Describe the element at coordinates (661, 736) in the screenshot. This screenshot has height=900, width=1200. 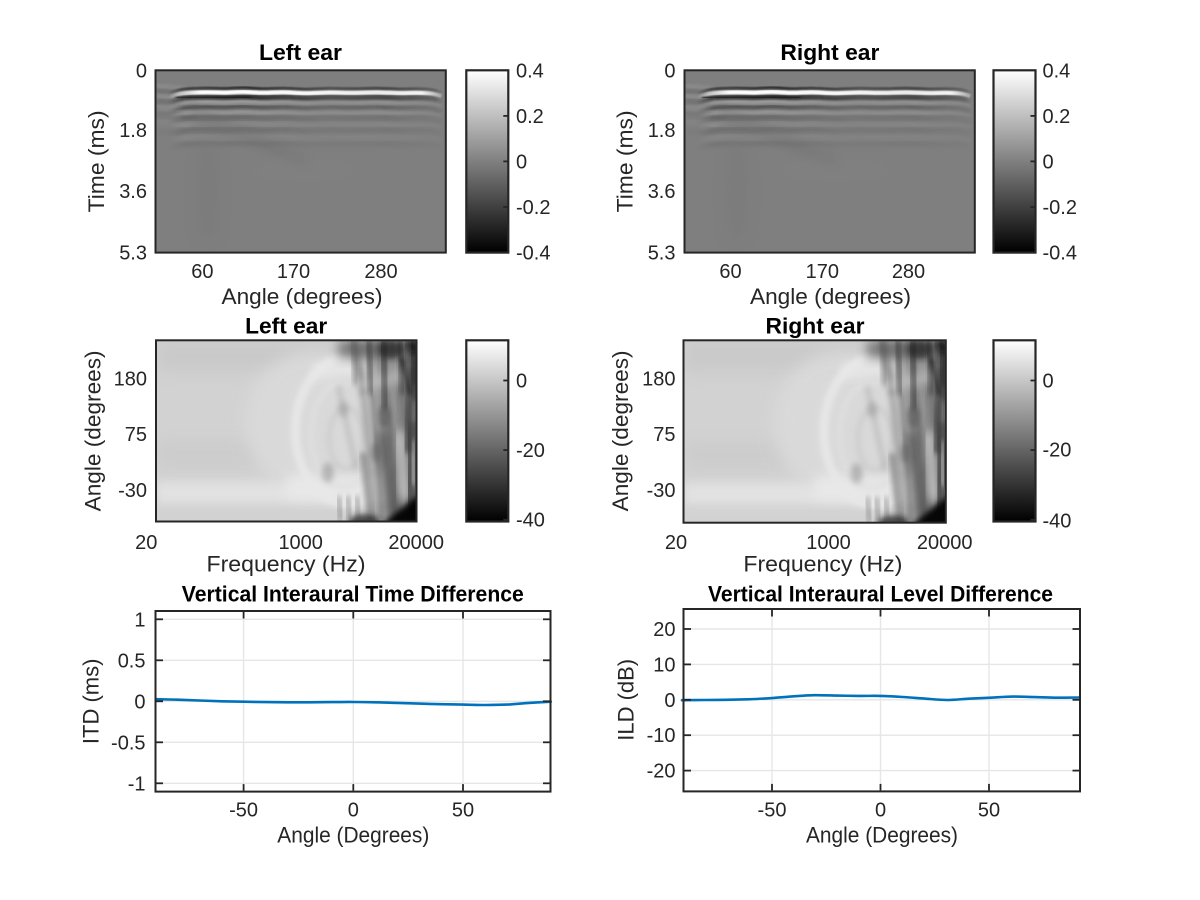
I see `svg-text: -10` at that location.